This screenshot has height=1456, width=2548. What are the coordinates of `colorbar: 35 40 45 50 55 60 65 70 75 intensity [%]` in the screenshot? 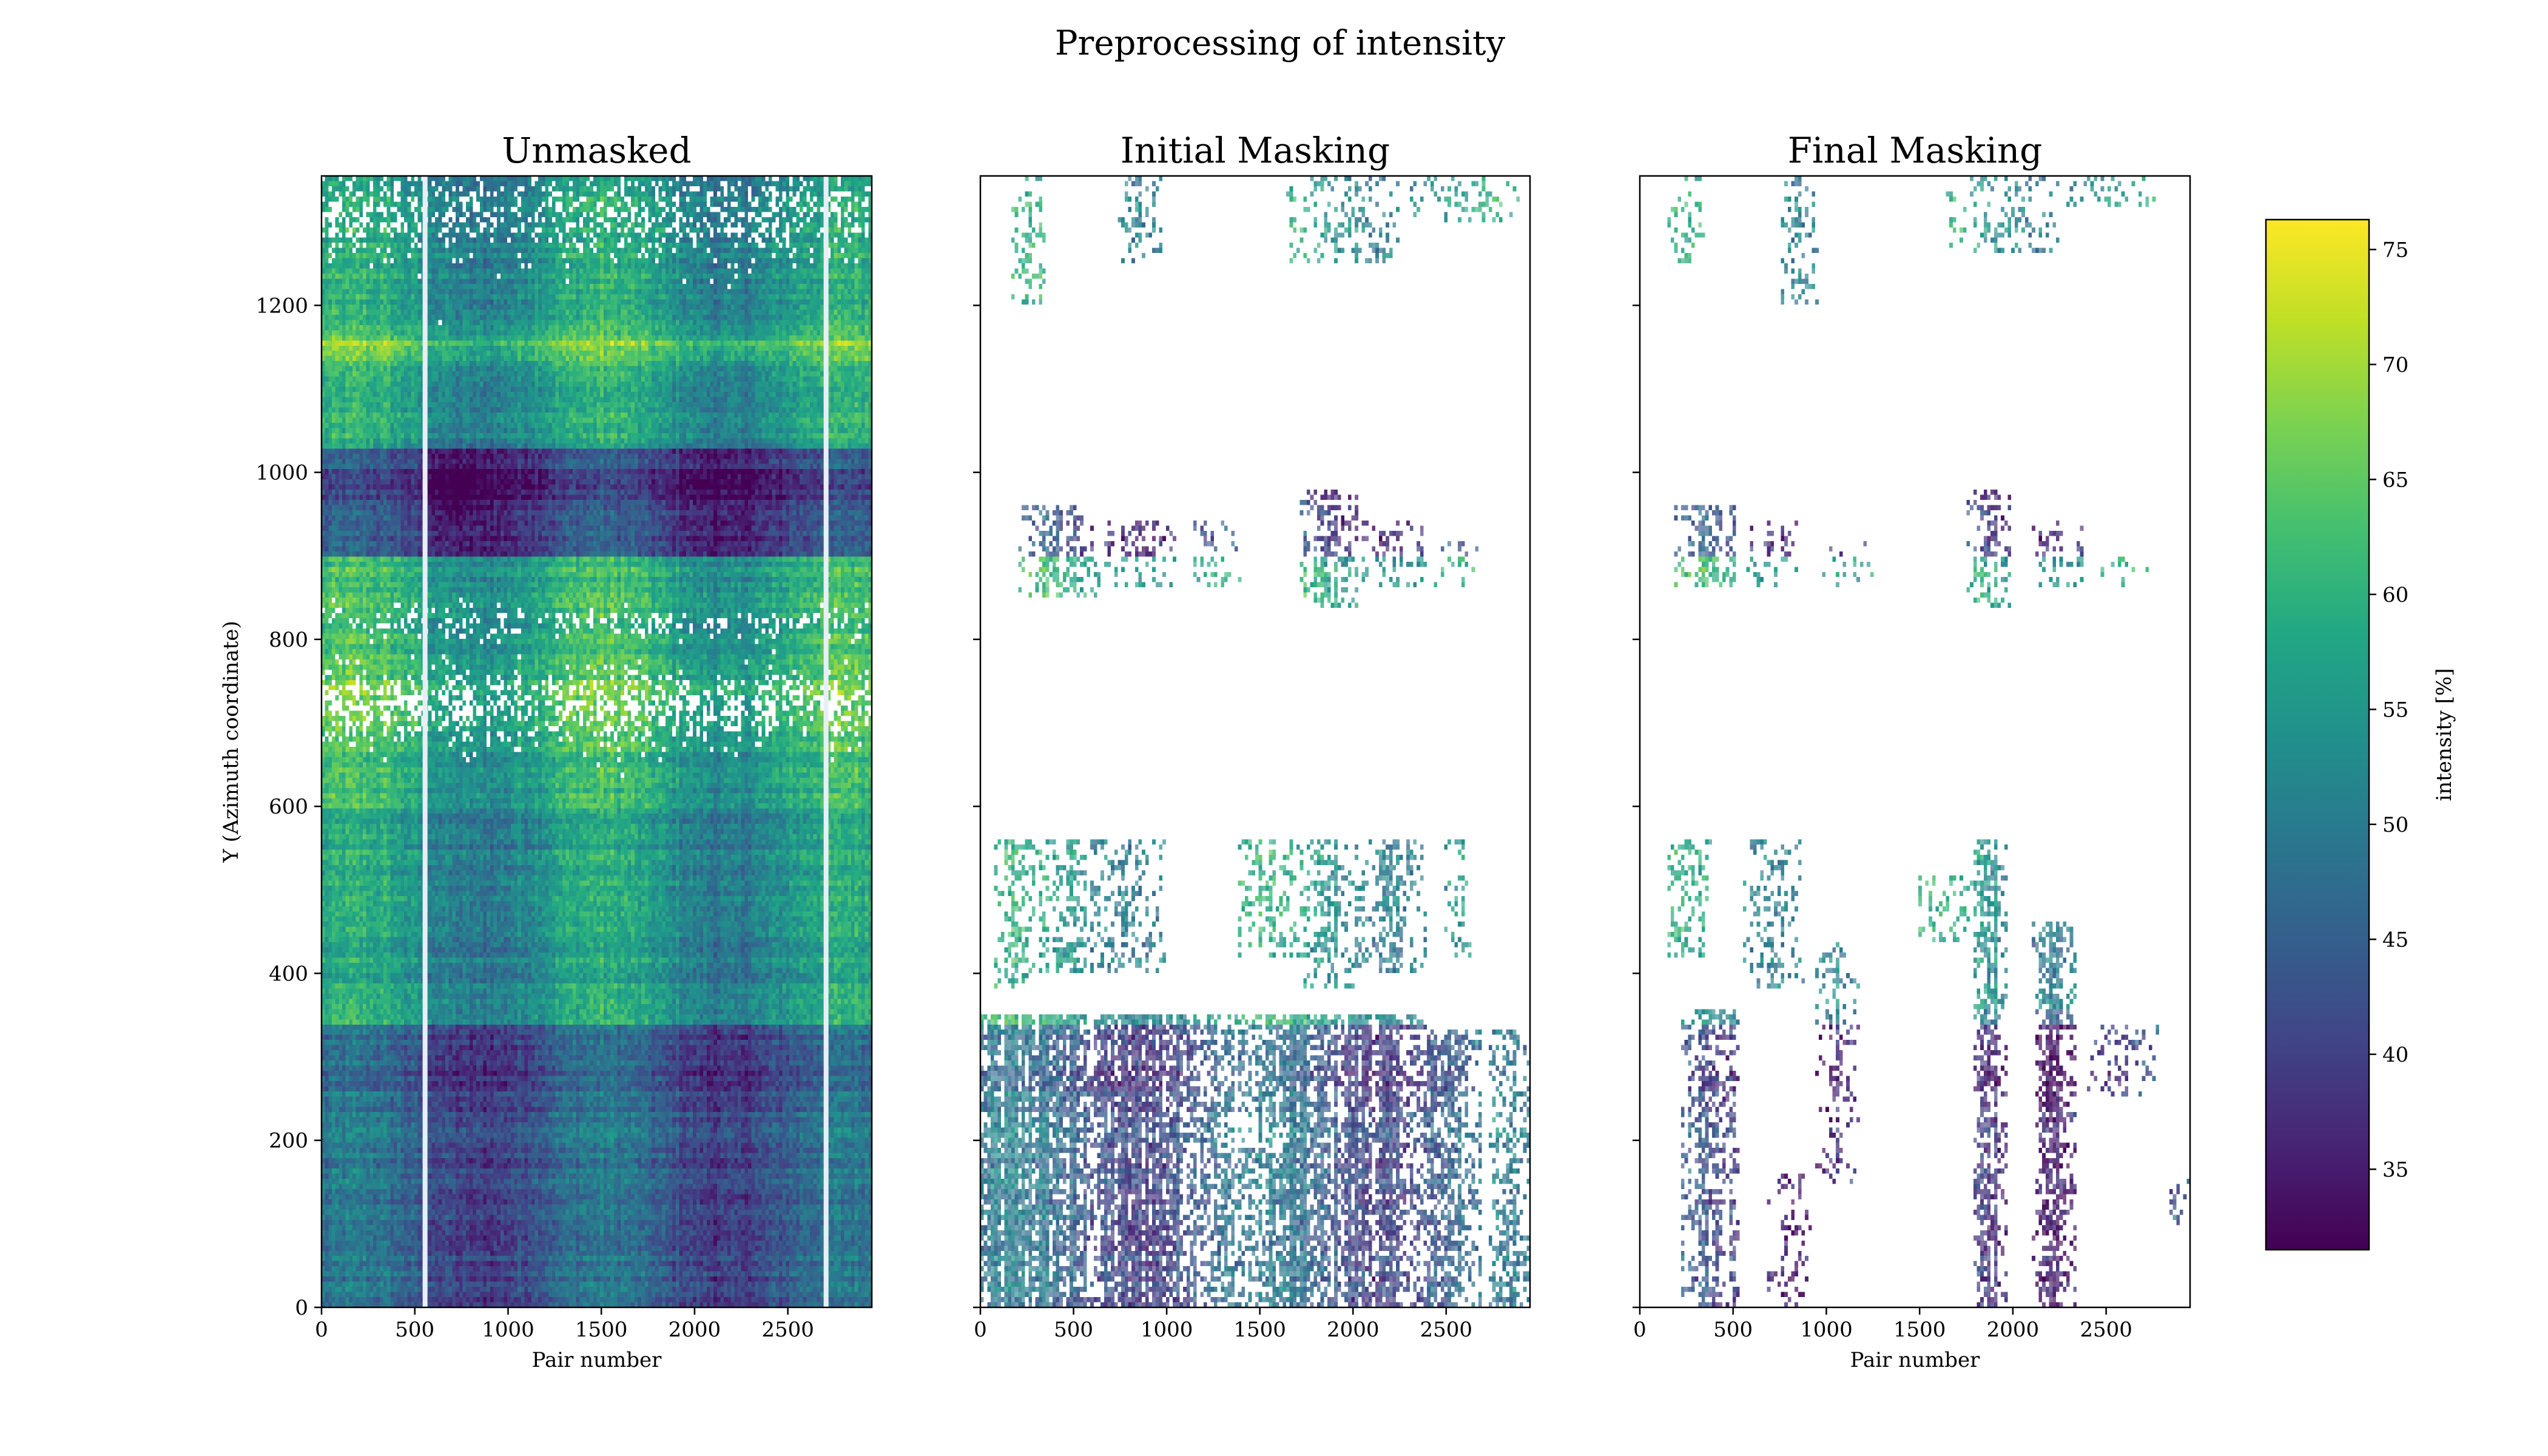 It's located at (2360, 734).